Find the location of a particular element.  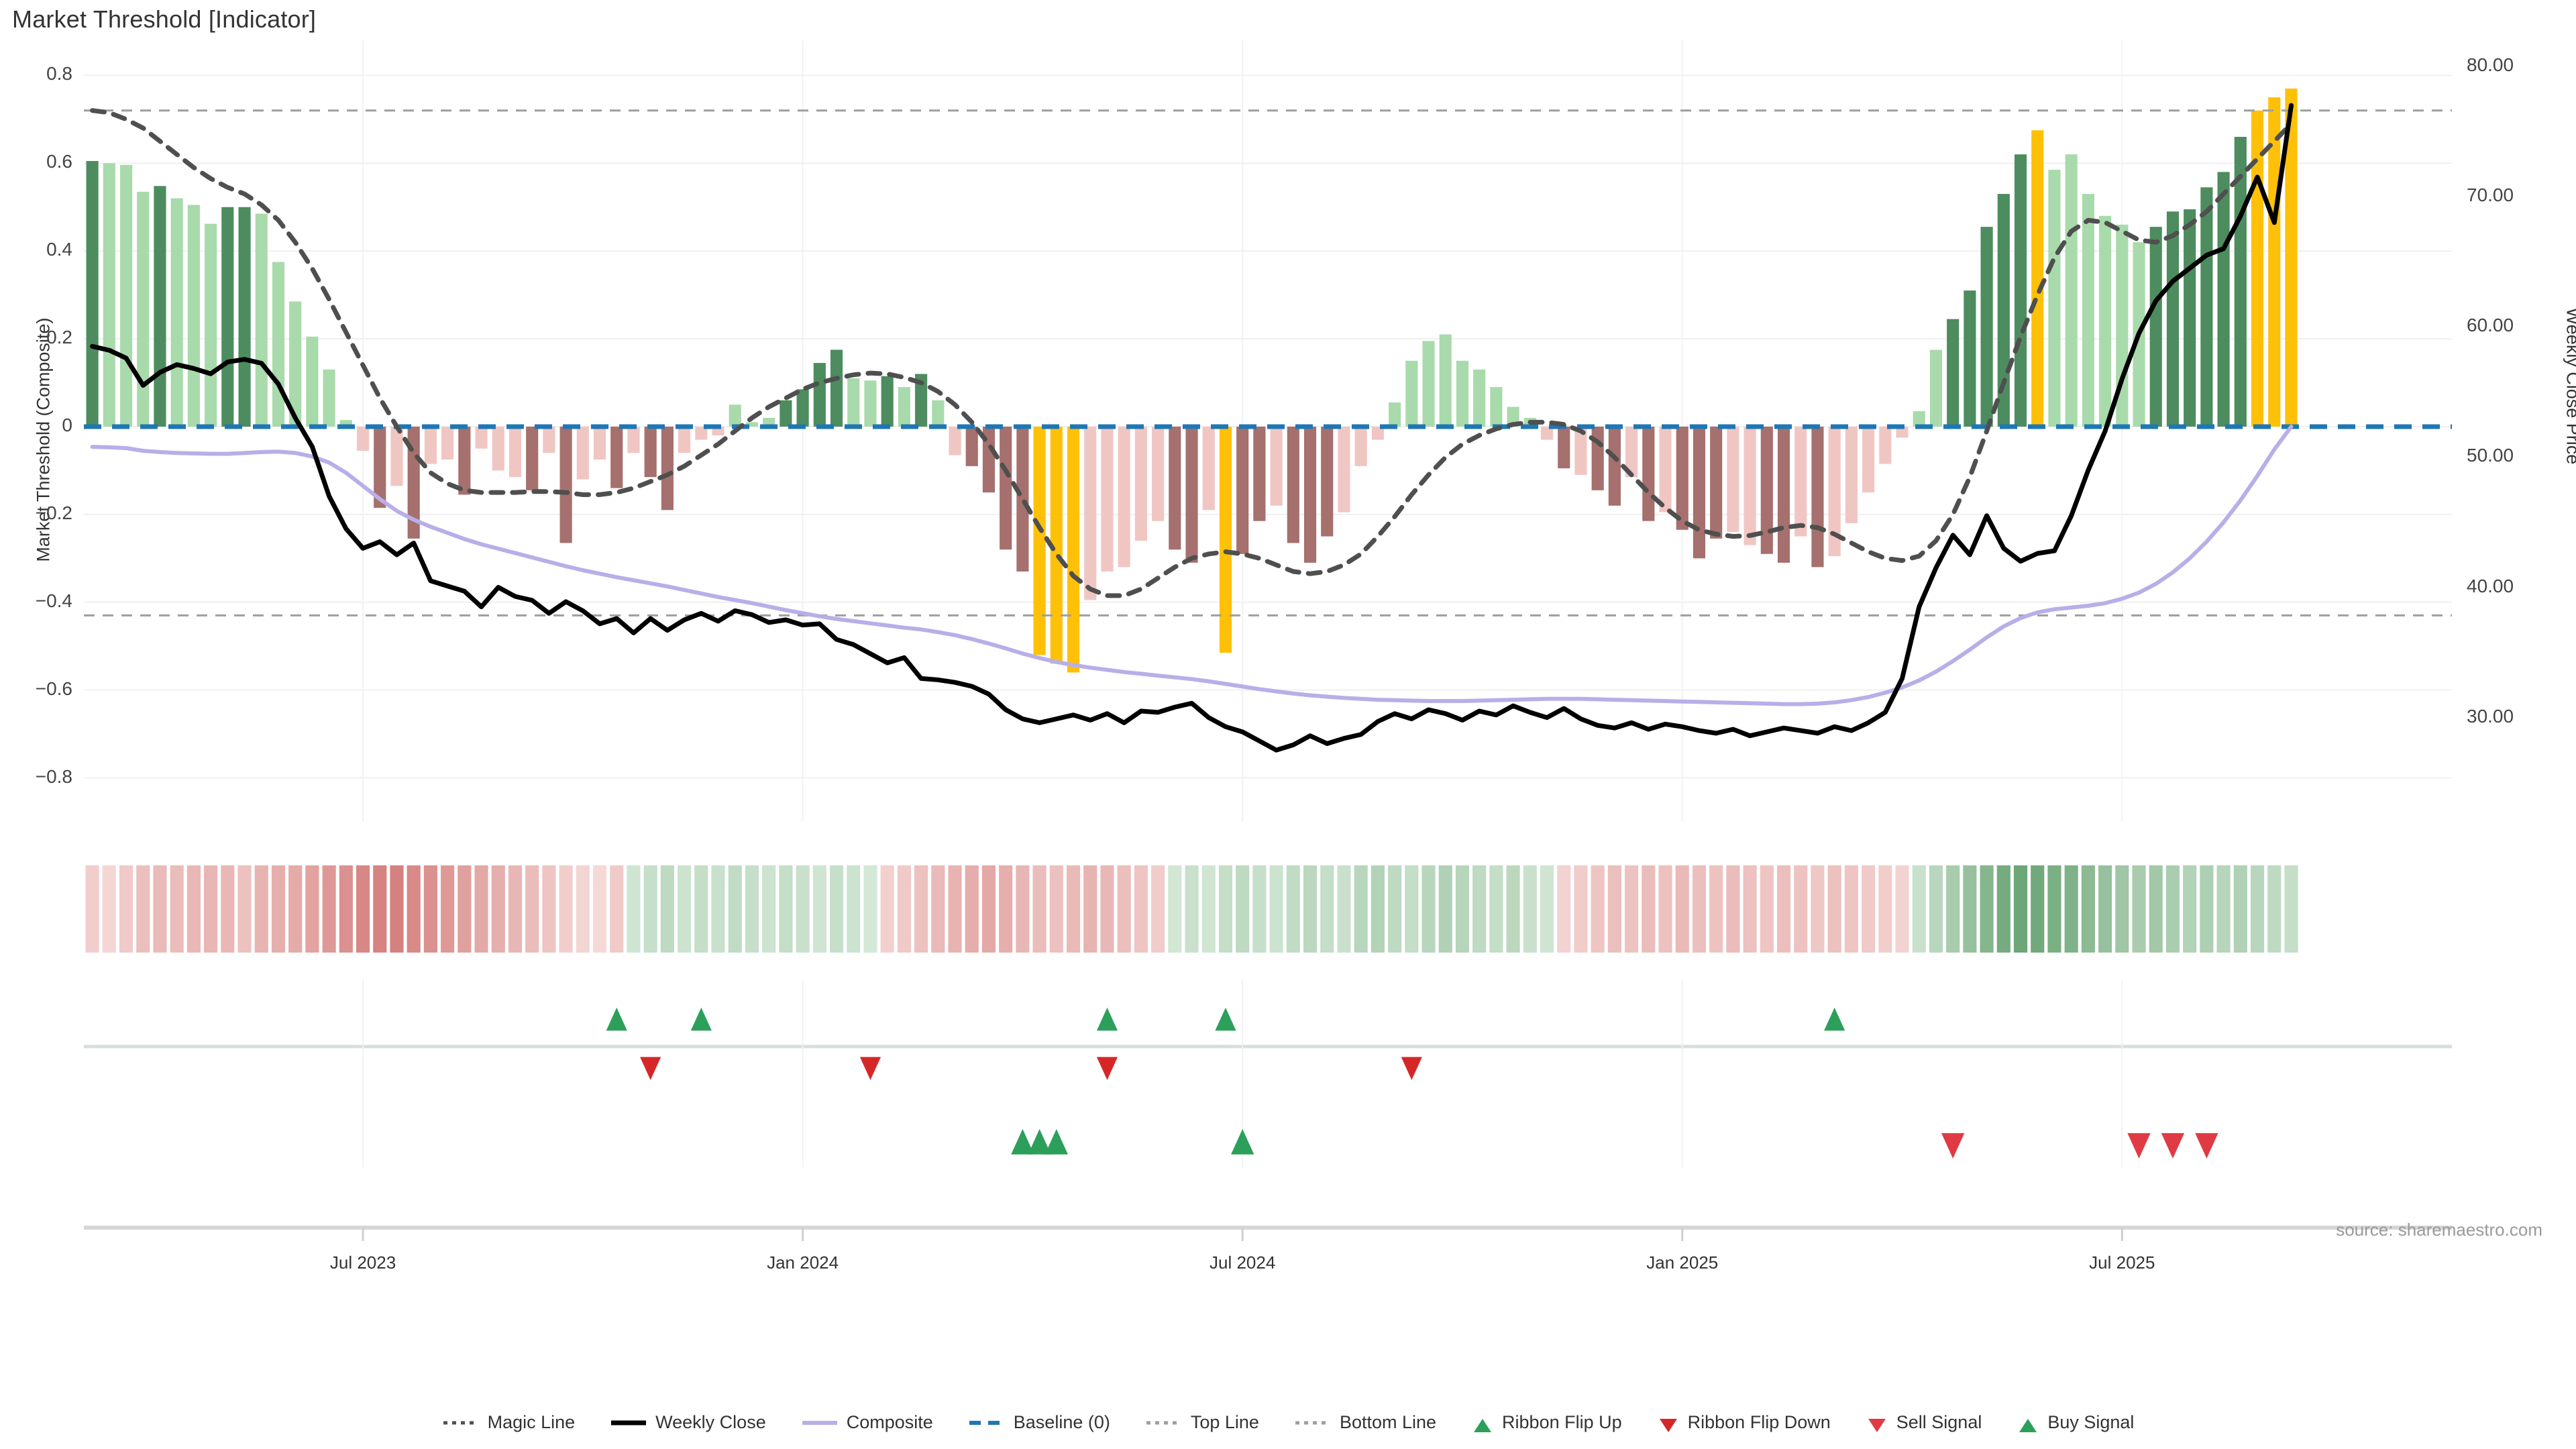

legend-item: Magic Line is located at coordinates (508, 1422).